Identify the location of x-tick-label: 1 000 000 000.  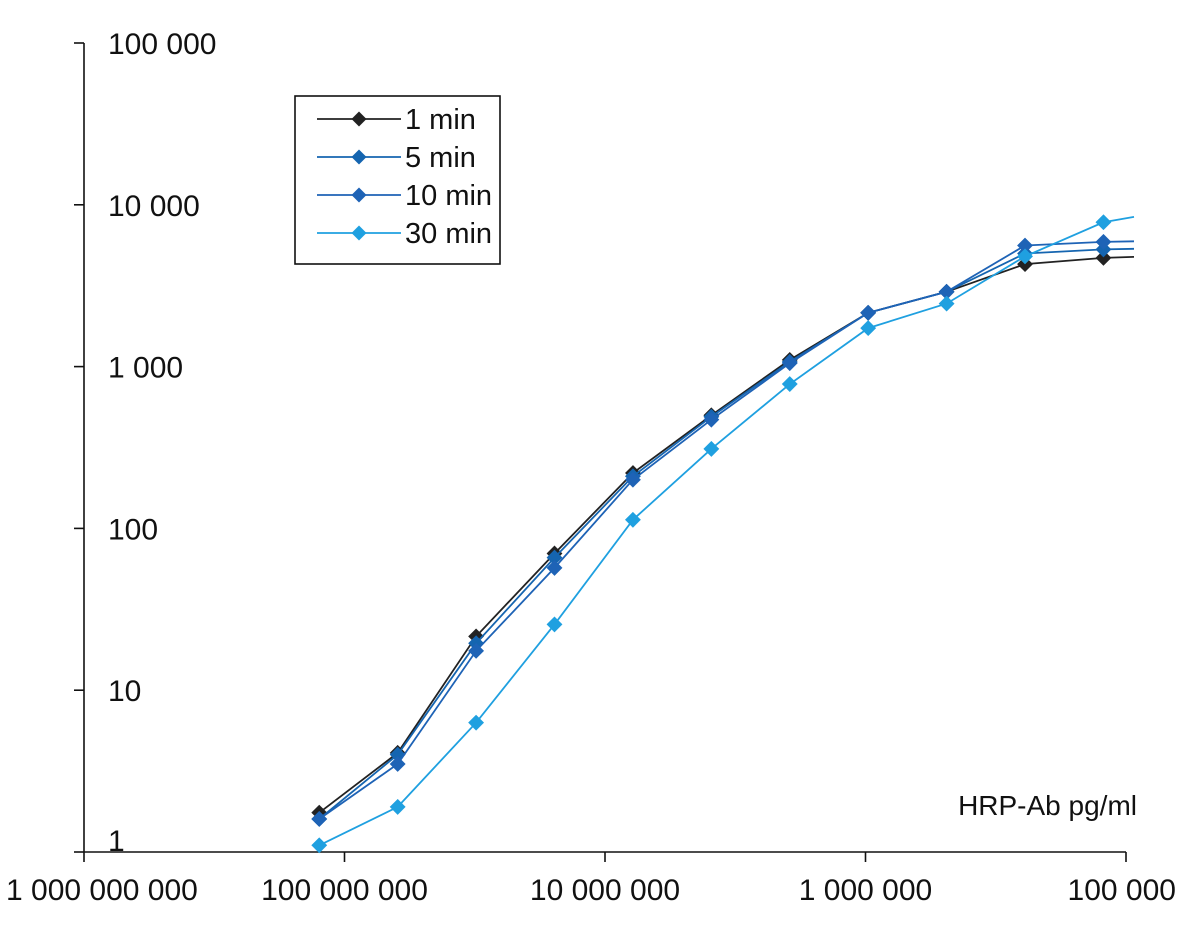
(102, 890).